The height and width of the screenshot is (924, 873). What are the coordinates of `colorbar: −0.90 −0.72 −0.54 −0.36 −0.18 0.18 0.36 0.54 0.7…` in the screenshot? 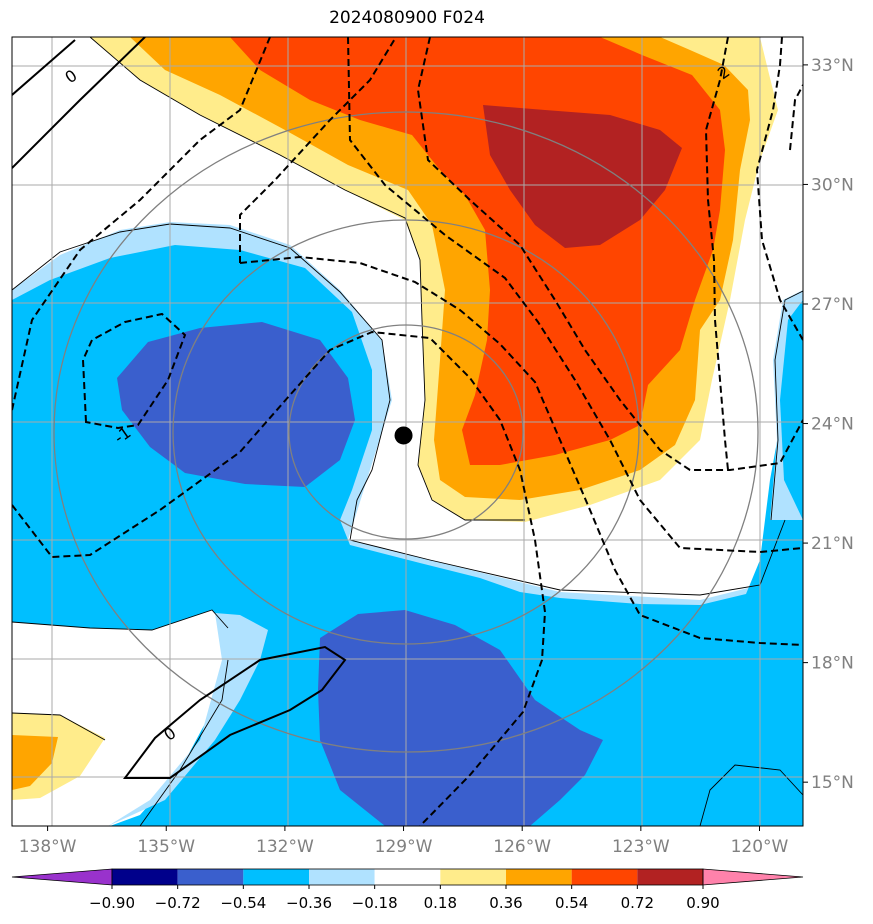 It's located at (407, 890).